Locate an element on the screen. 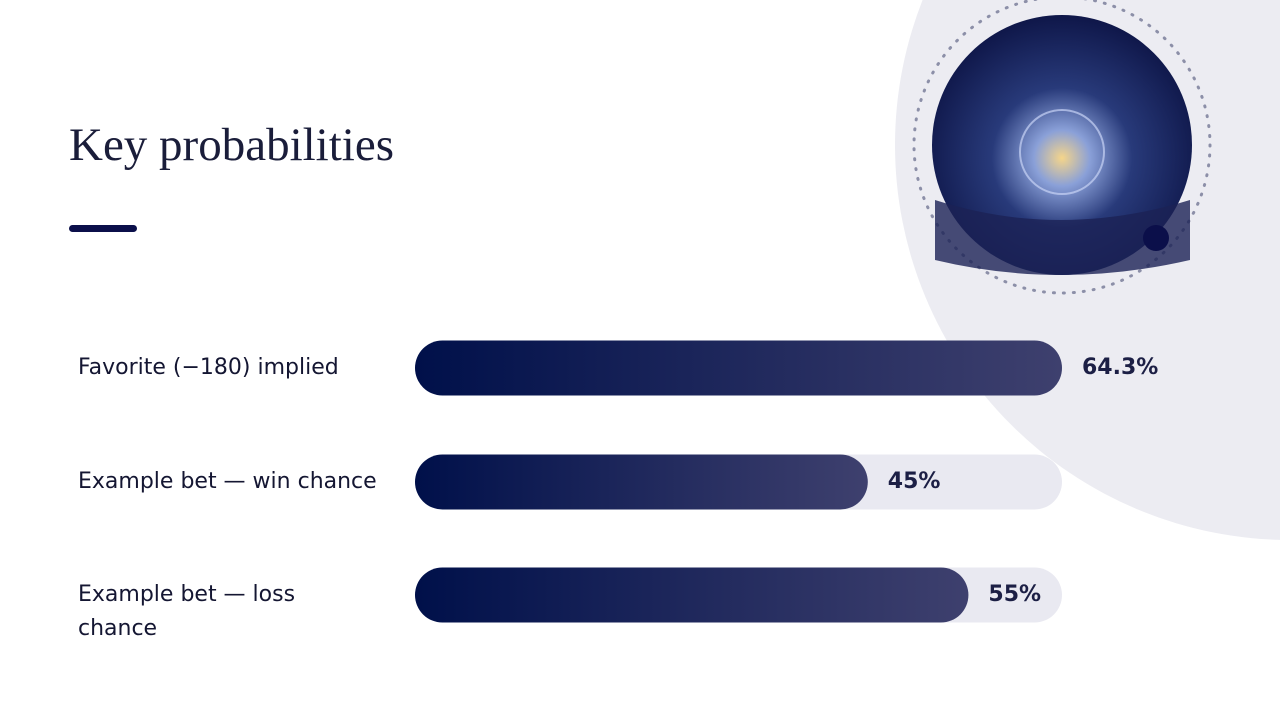 The height and width of the screenshot is (720, 1280). photo-sphere is located at coordinates (1062, 152).